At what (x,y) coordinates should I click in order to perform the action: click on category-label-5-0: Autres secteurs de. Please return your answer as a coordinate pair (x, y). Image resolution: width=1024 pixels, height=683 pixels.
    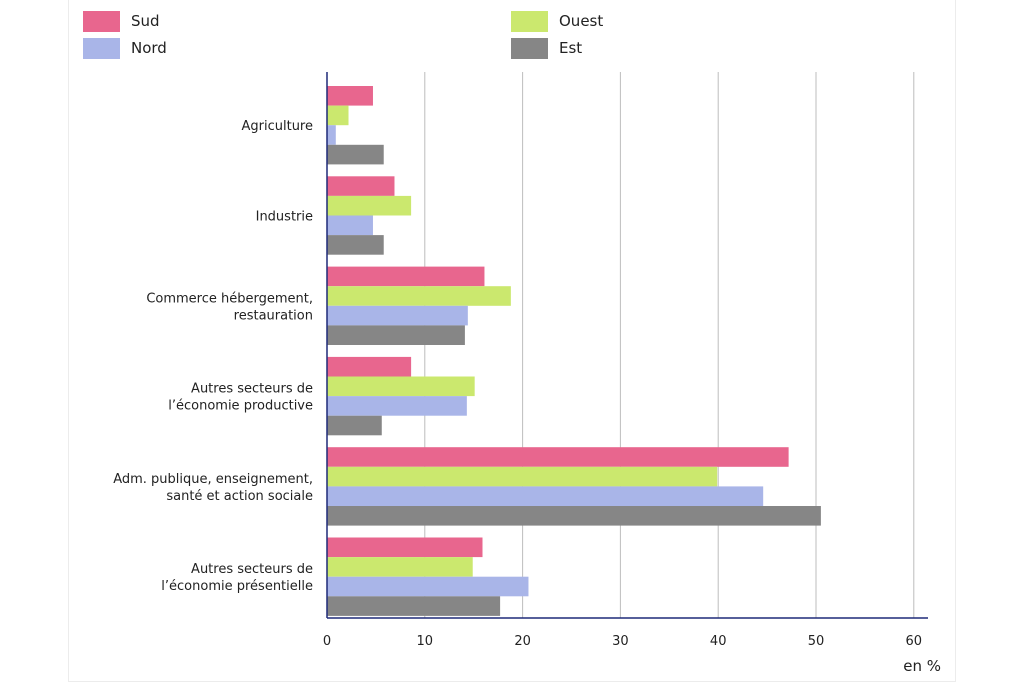
    Looking at the image, I should click on (252, 569).